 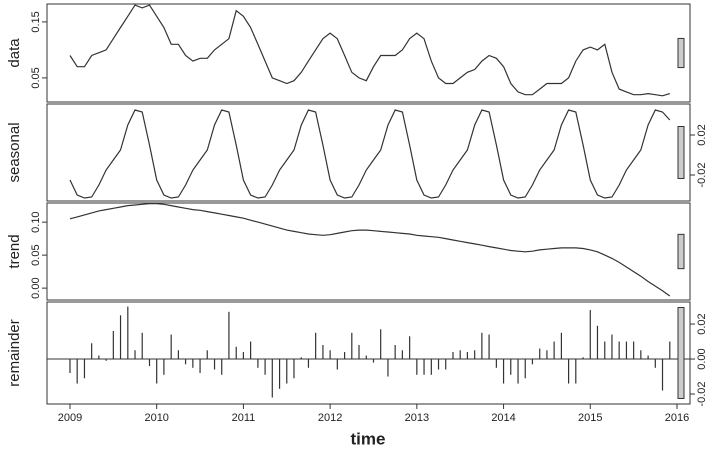 What do you see at coordinates (244, 418) in the screenshot?
I see `x-tick-label: 2011` at bounding box center [244, 418].